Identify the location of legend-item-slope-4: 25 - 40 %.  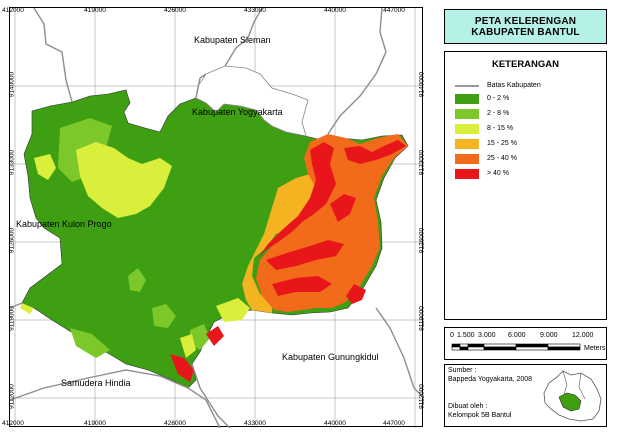
(486, 158).